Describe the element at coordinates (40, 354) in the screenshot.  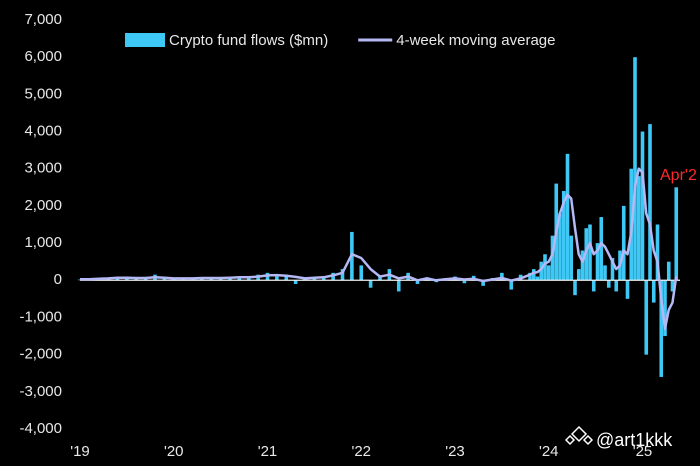
I see `y-tick-label: -2,000` at that location.